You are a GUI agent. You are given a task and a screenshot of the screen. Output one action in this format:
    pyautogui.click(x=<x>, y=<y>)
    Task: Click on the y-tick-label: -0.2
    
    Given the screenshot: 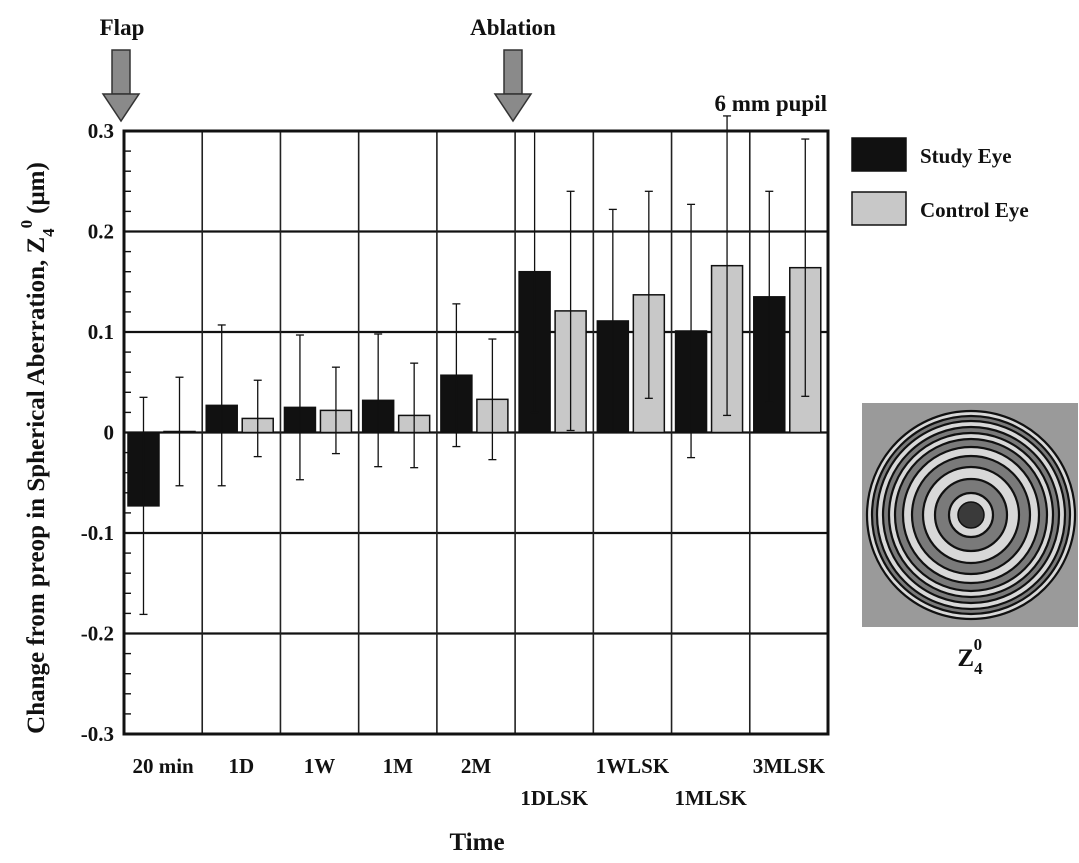 What is the action you would take?
    pyautogui.click(x=97, y=634)
    